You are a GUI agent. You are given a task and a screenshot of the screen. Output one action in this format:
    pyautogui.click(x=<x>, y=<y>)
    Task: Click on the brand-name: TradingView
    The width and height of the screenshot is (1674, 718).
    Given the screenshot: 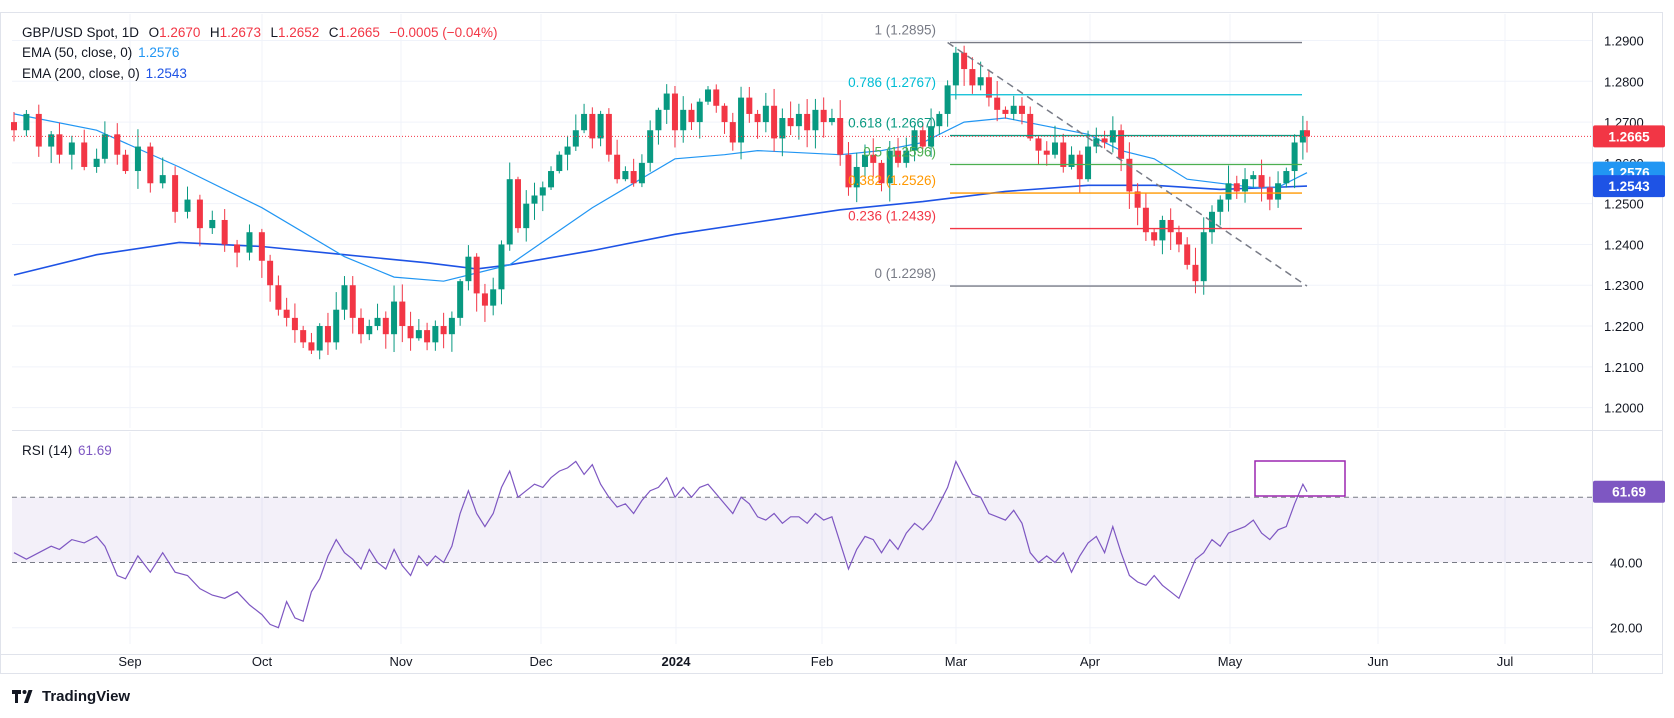 What is the action you would take?
    pyautogui.click(x=86, y=696)
    